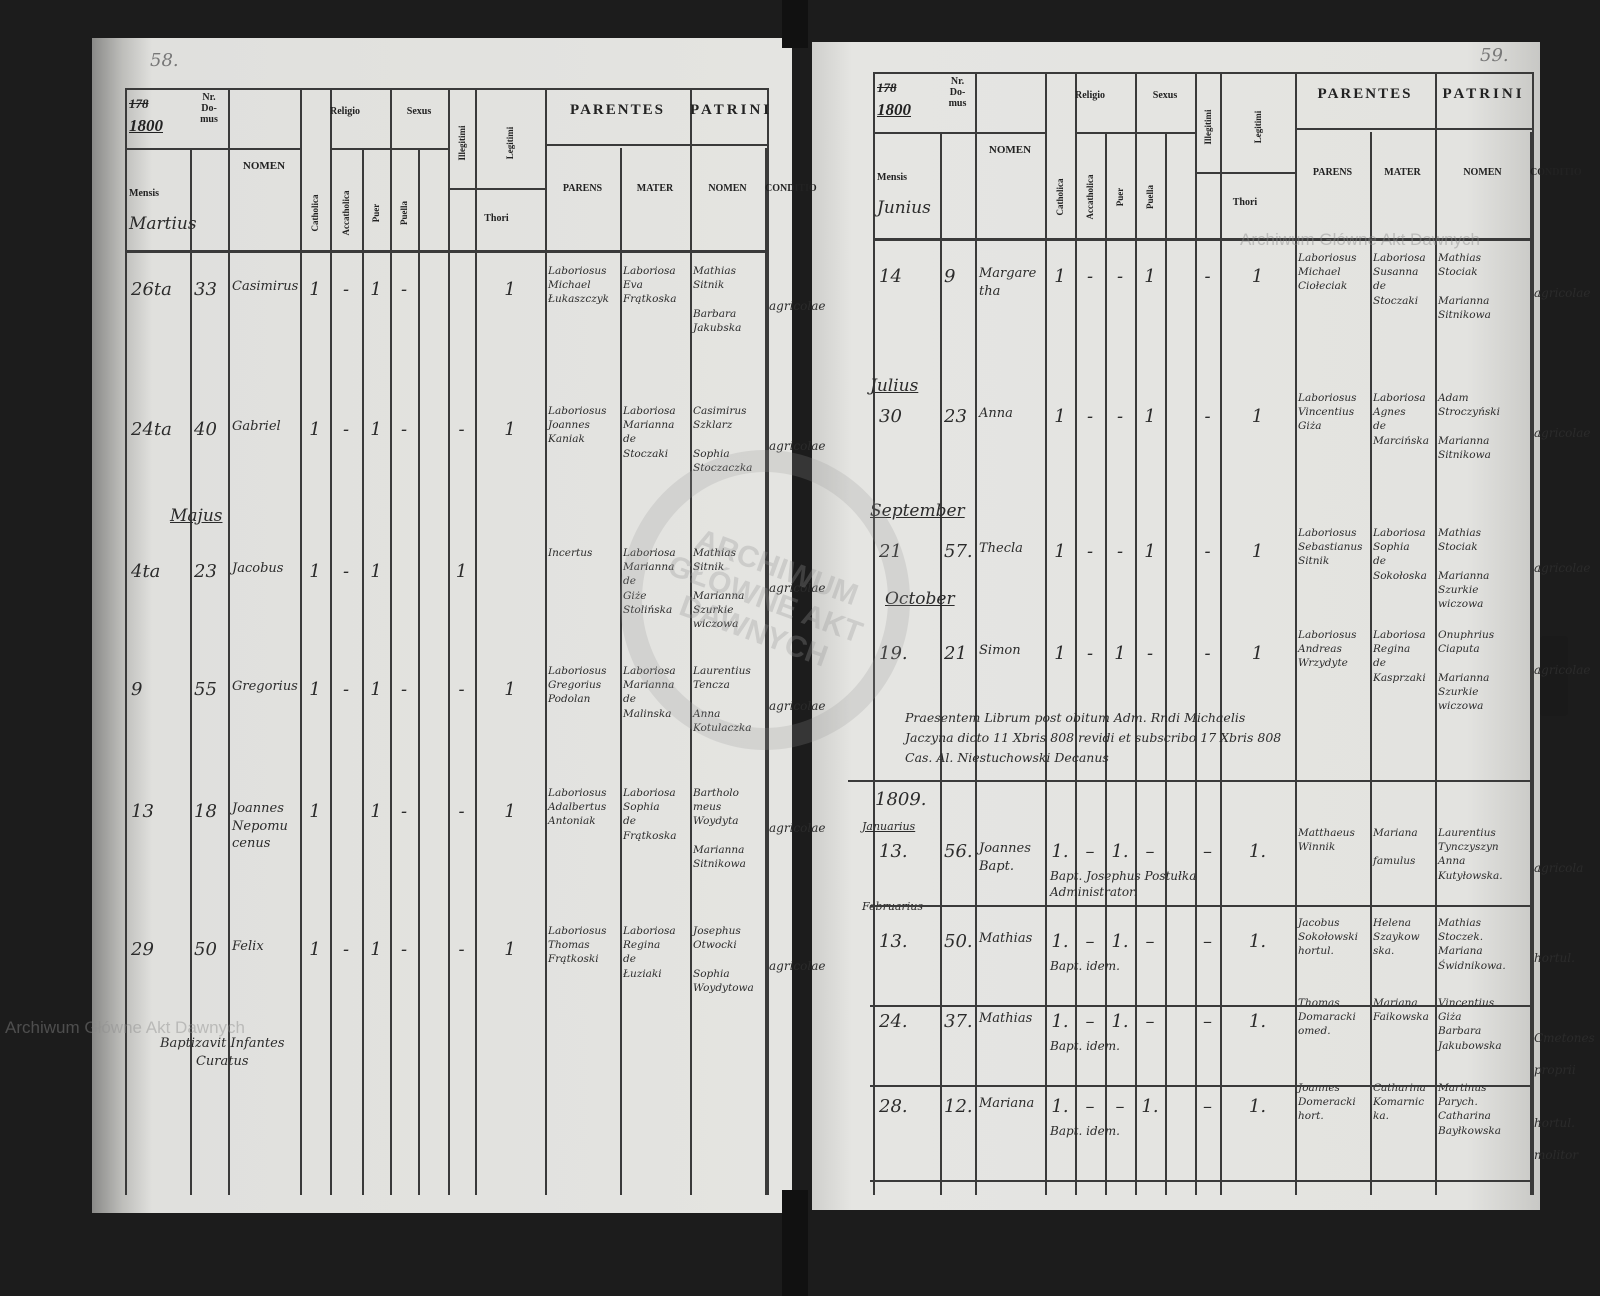 Image resolution: width=1600 pixels, height=1296 pixels. What do you see at coordinates (1001, 548) in the screenshot?
I see `child-name: Thecla` at bounding box center [1001, 548].